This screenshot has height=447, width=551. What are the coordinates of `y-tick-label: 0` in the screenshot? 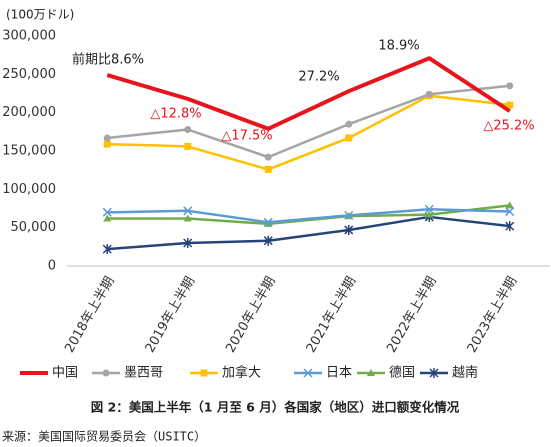 It's located at (52, 266).